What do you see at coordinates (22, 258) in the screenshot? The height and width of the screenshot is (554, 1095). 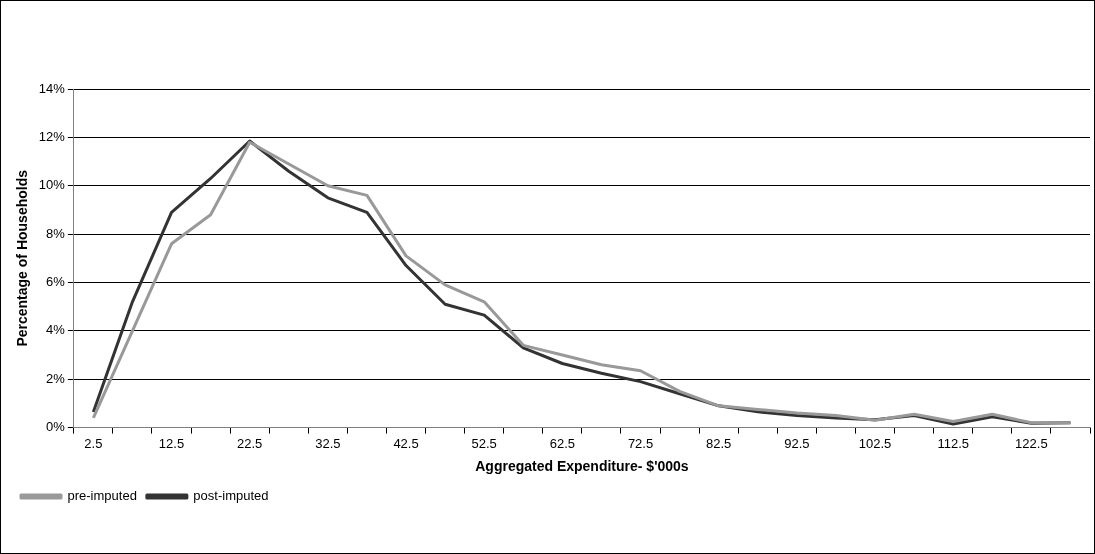 I see `y-axis-title: Percentage of Households` at bounding box center [22, 258].